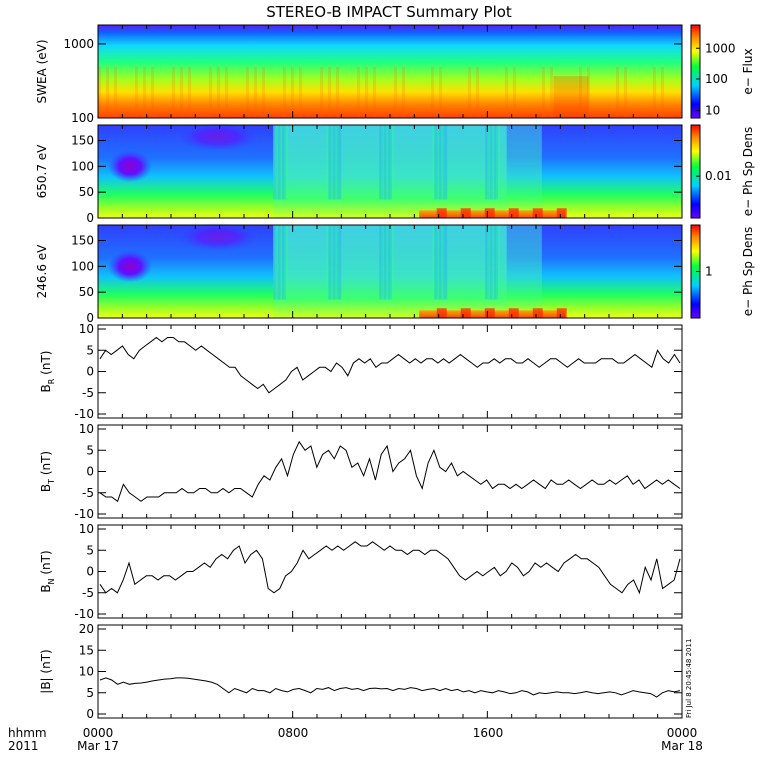 The height and width of the screenshot is (780, 780). Describe the element at coordinates (748, 171) in the screenshot. I see `colorbar-label: e− Ph Sp Dens` at that location.